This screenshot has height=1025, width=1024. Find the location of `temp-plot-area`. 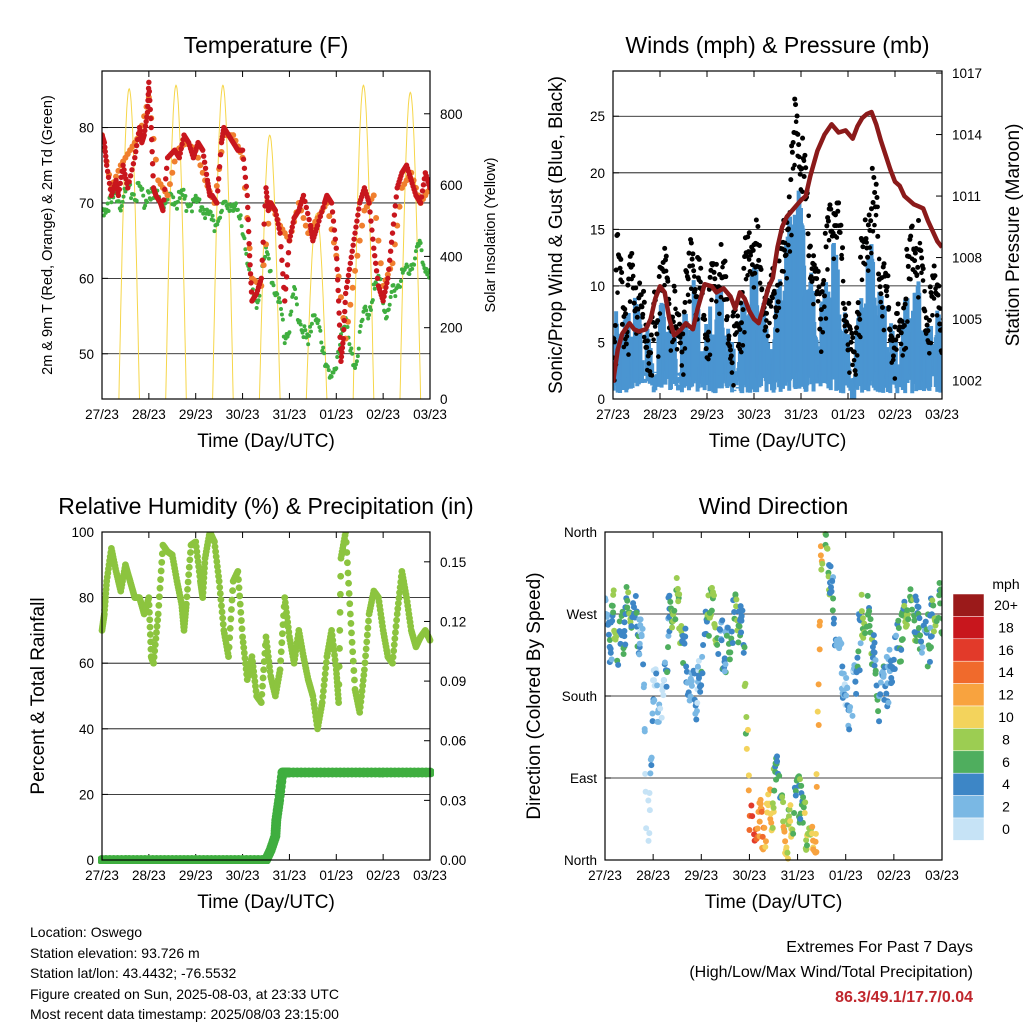

temp-plot-area is located at coordinates (266, 239).